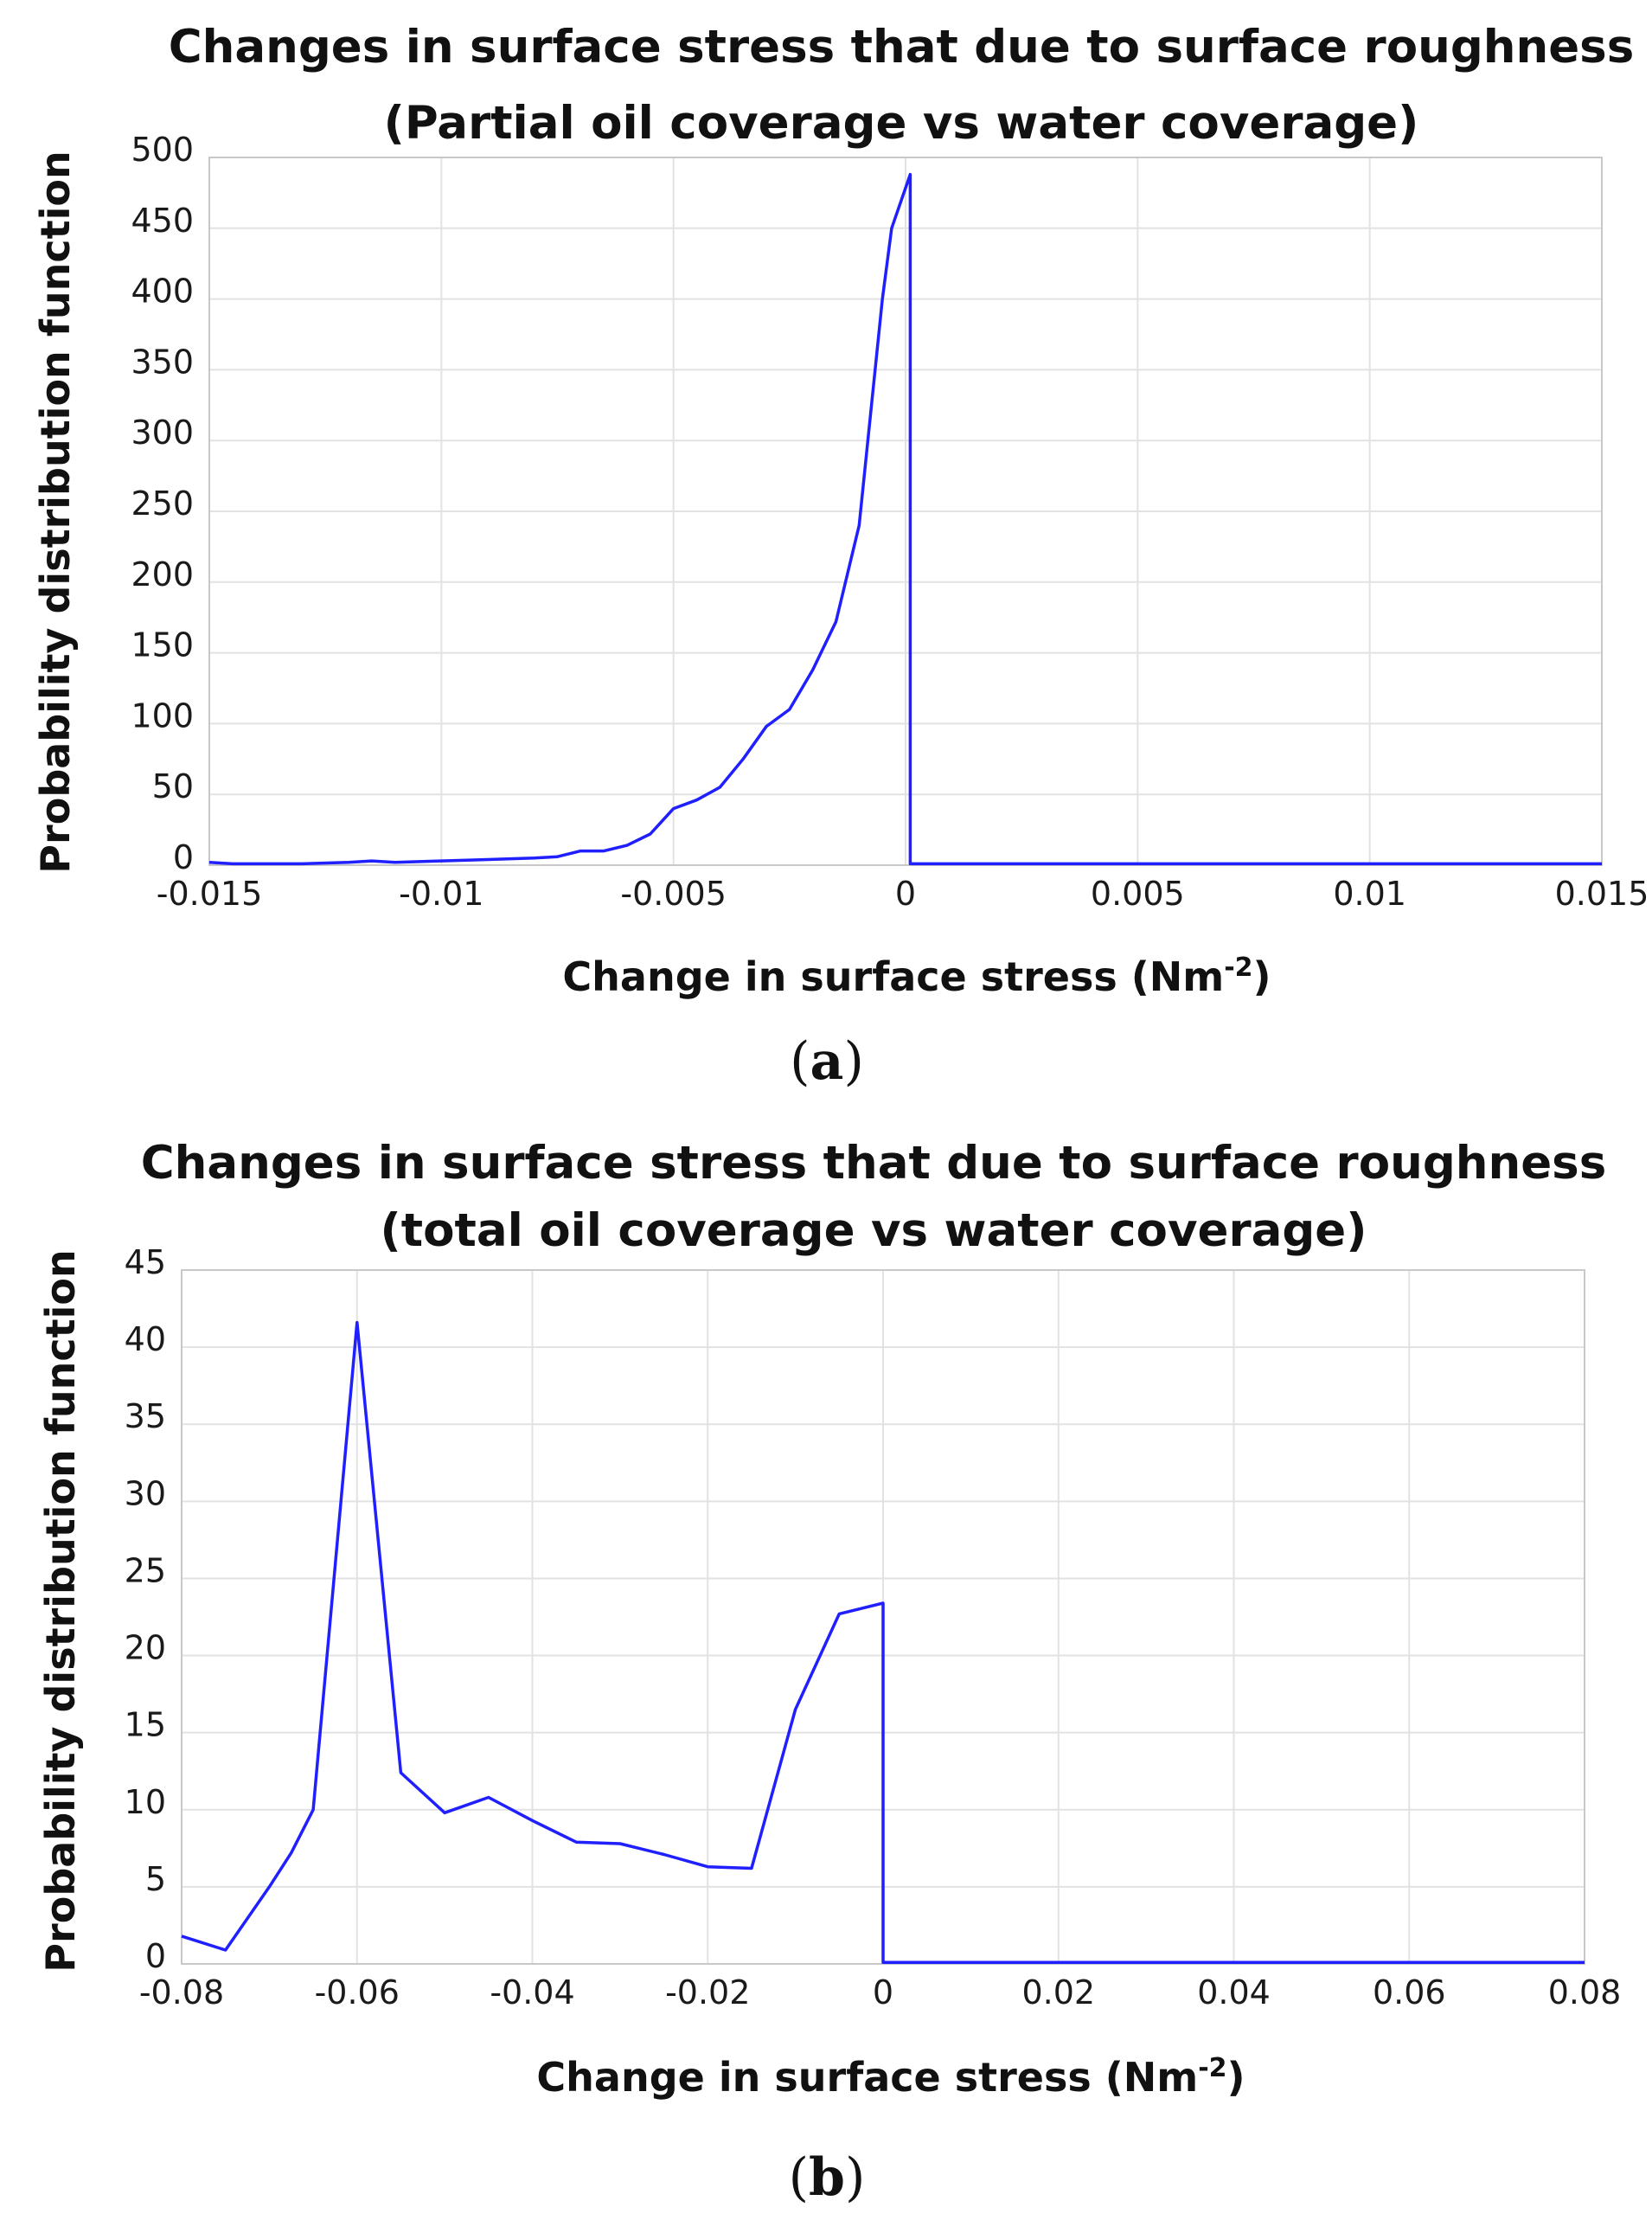 This screenshot has width=1652, height=2220. I want to click on chart-b-panel-letter: b, so click(827, 2177).